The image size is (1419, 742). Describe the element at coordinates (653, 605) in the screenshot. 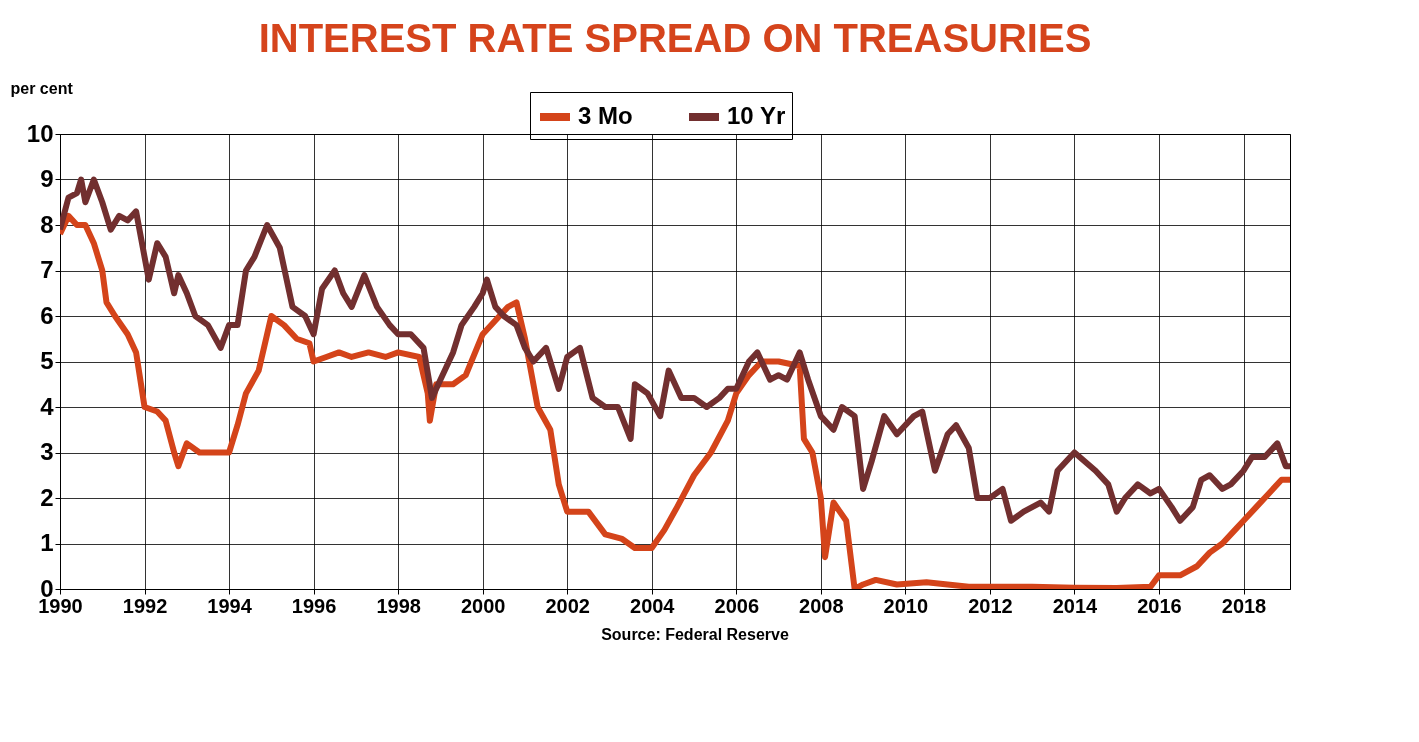

I see `x-tick-label: 2004` at that location.